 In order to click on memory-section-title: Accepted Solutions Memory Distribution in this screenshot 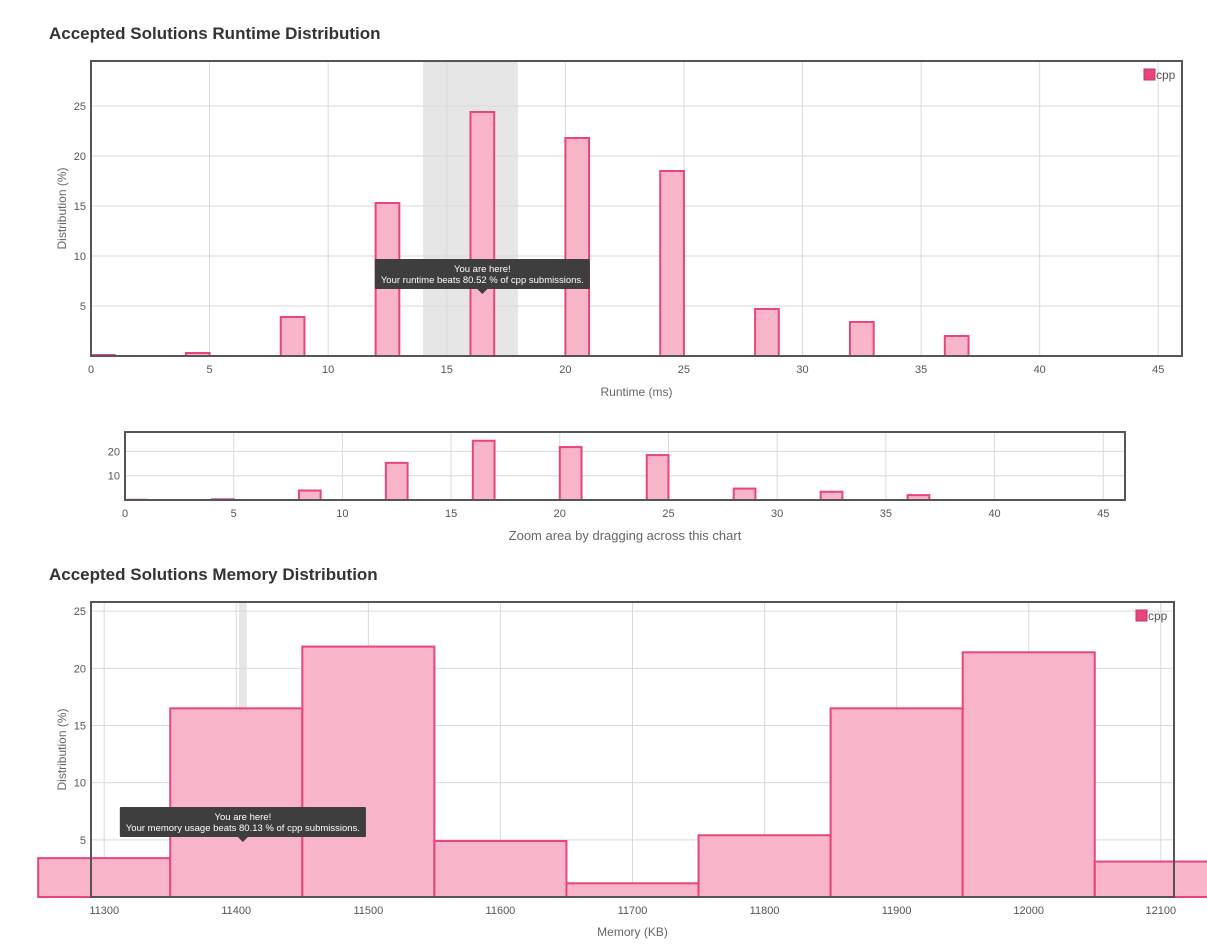, I will do `click(213, 574)`.